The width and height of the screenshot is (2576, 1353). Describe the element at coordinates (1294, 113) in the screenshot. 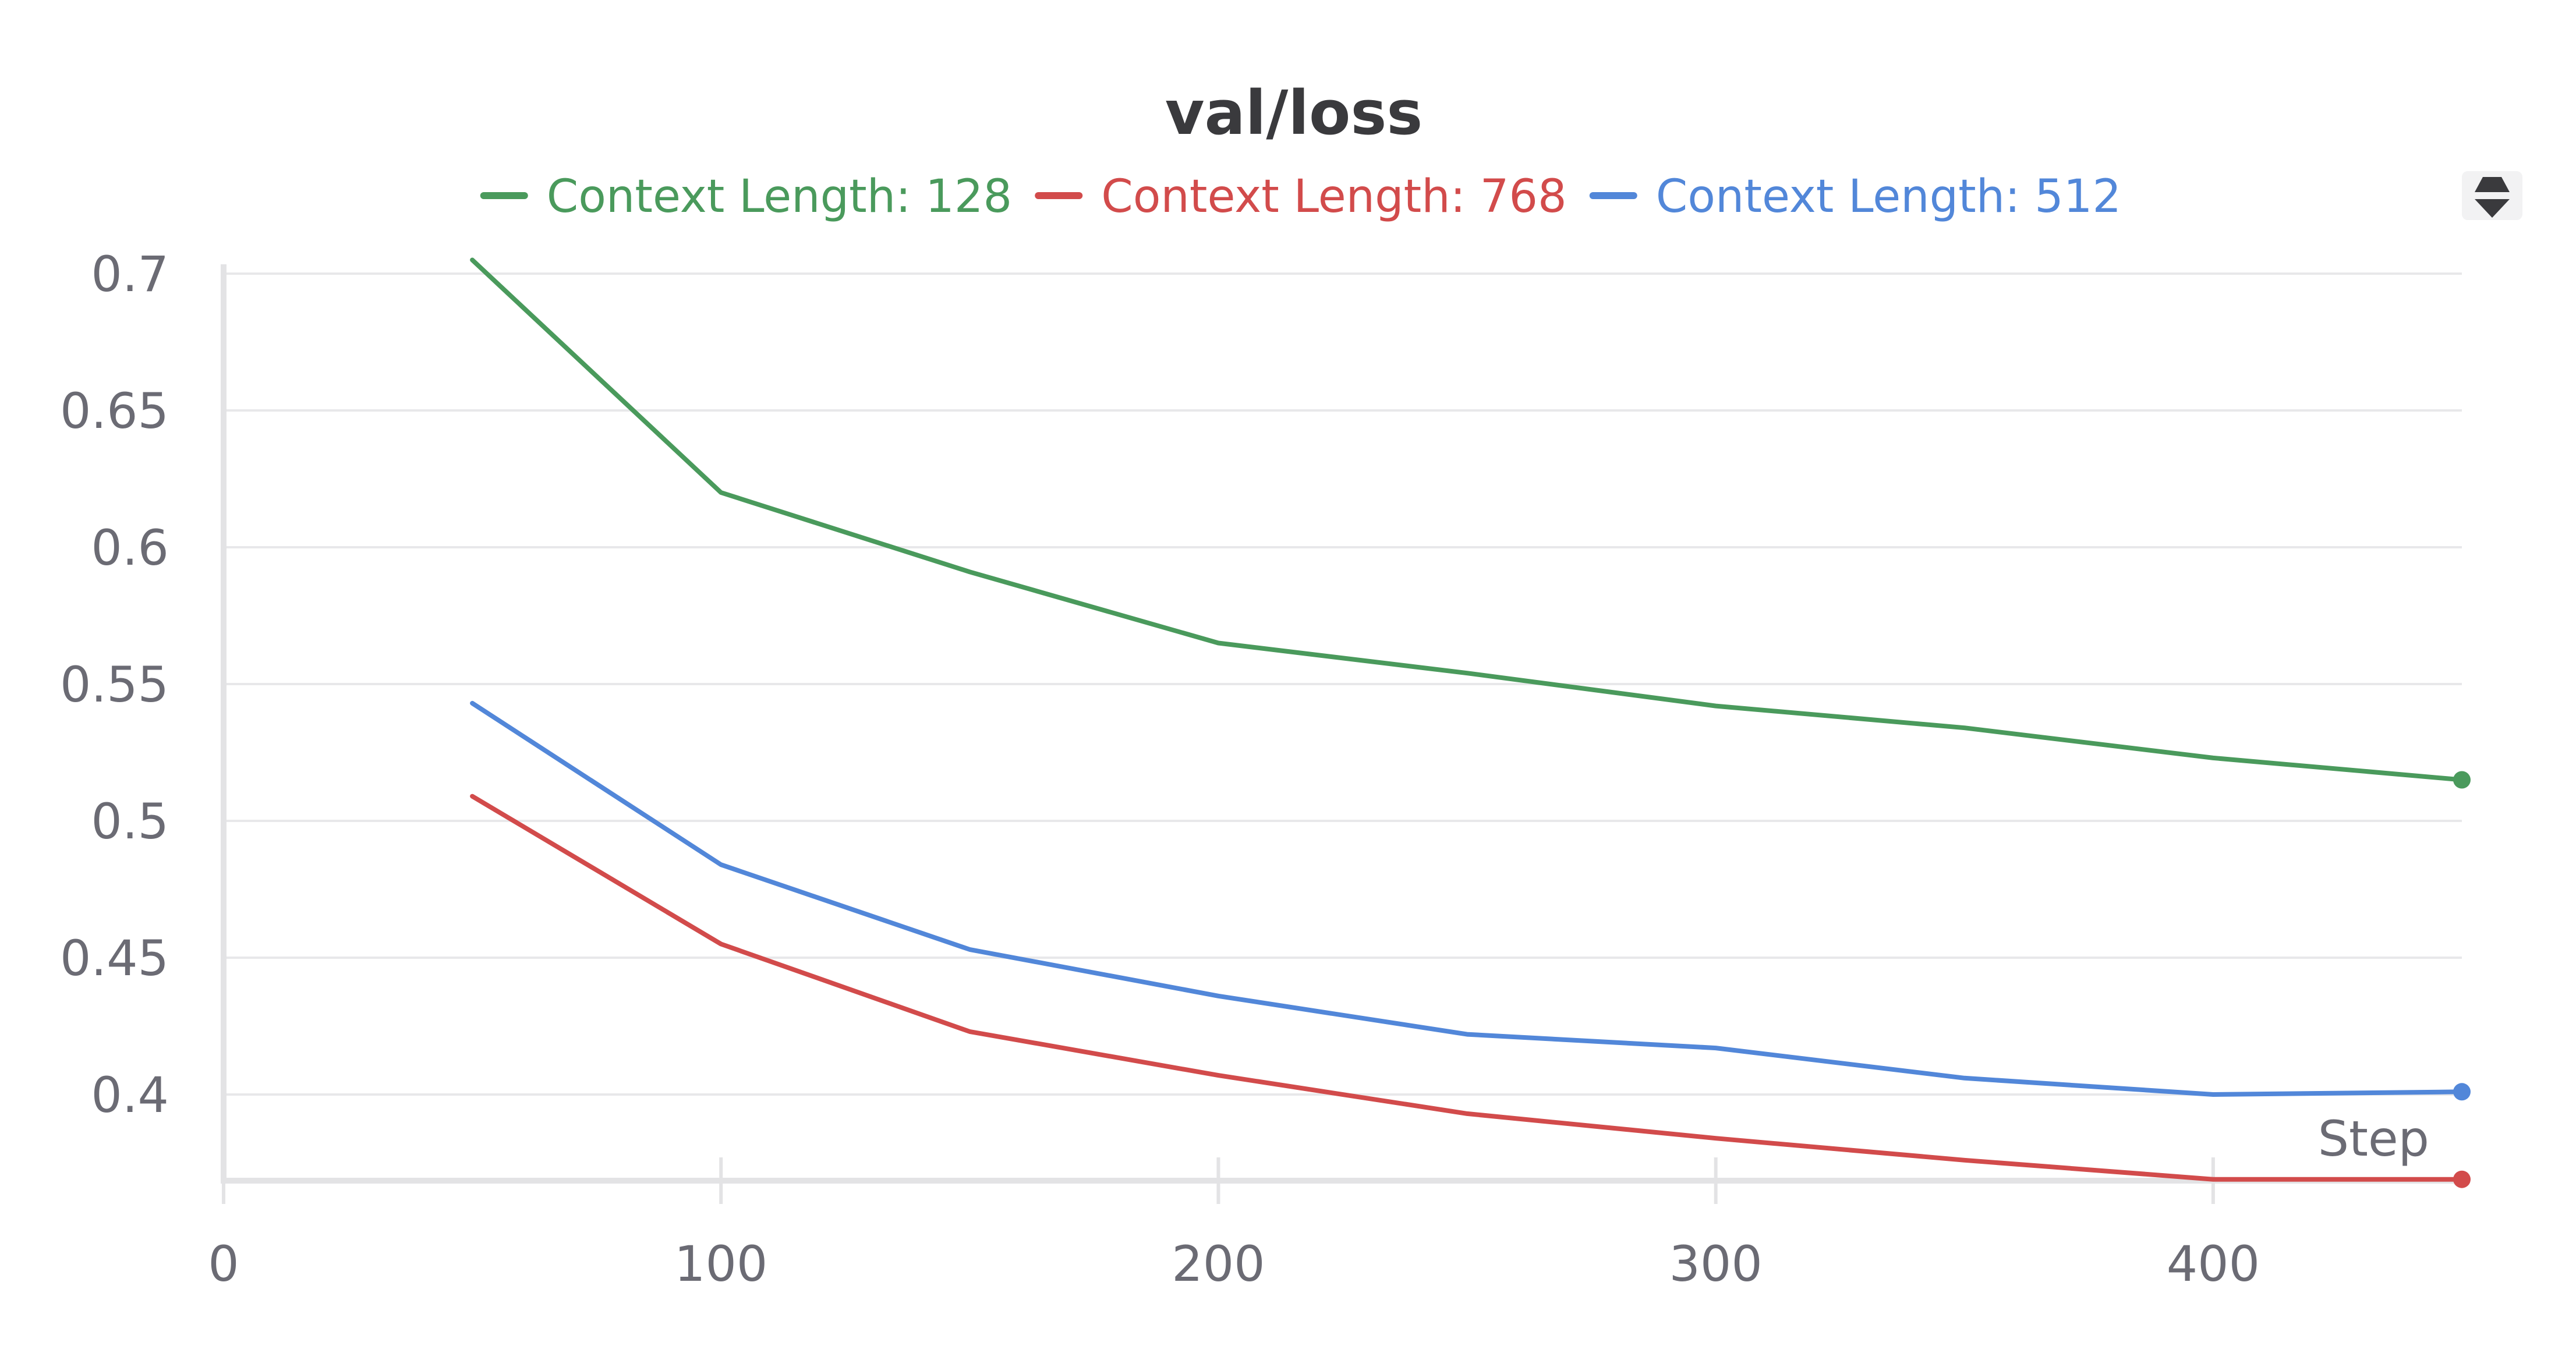

I see `chart-title: val/loss` at that location.